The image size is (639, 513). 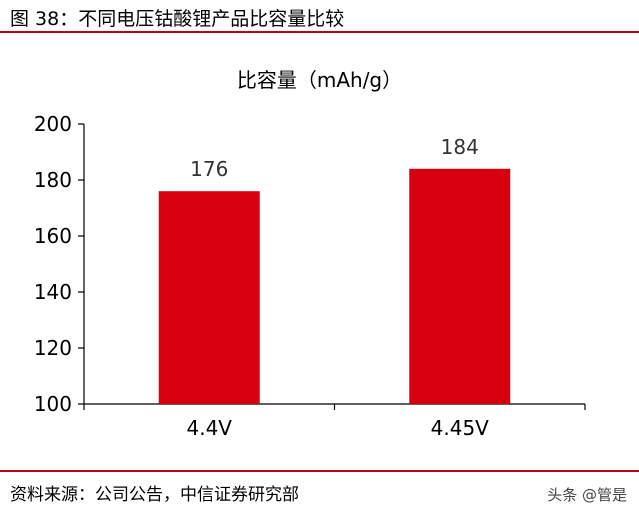 I want to click on x-tick-label: 4.45V, so click(x=460, y=428).